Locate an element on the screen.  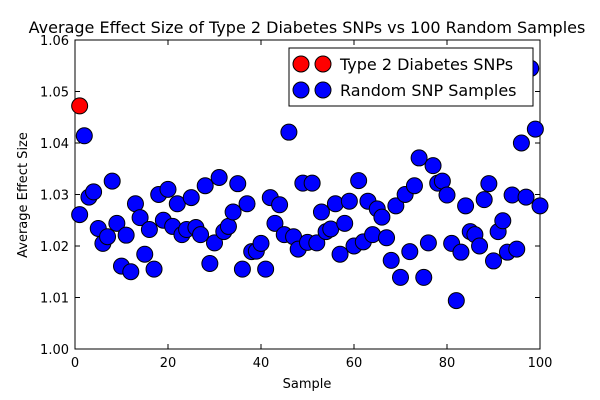
diabetes-snp-point is located at coordinates (80, 106).